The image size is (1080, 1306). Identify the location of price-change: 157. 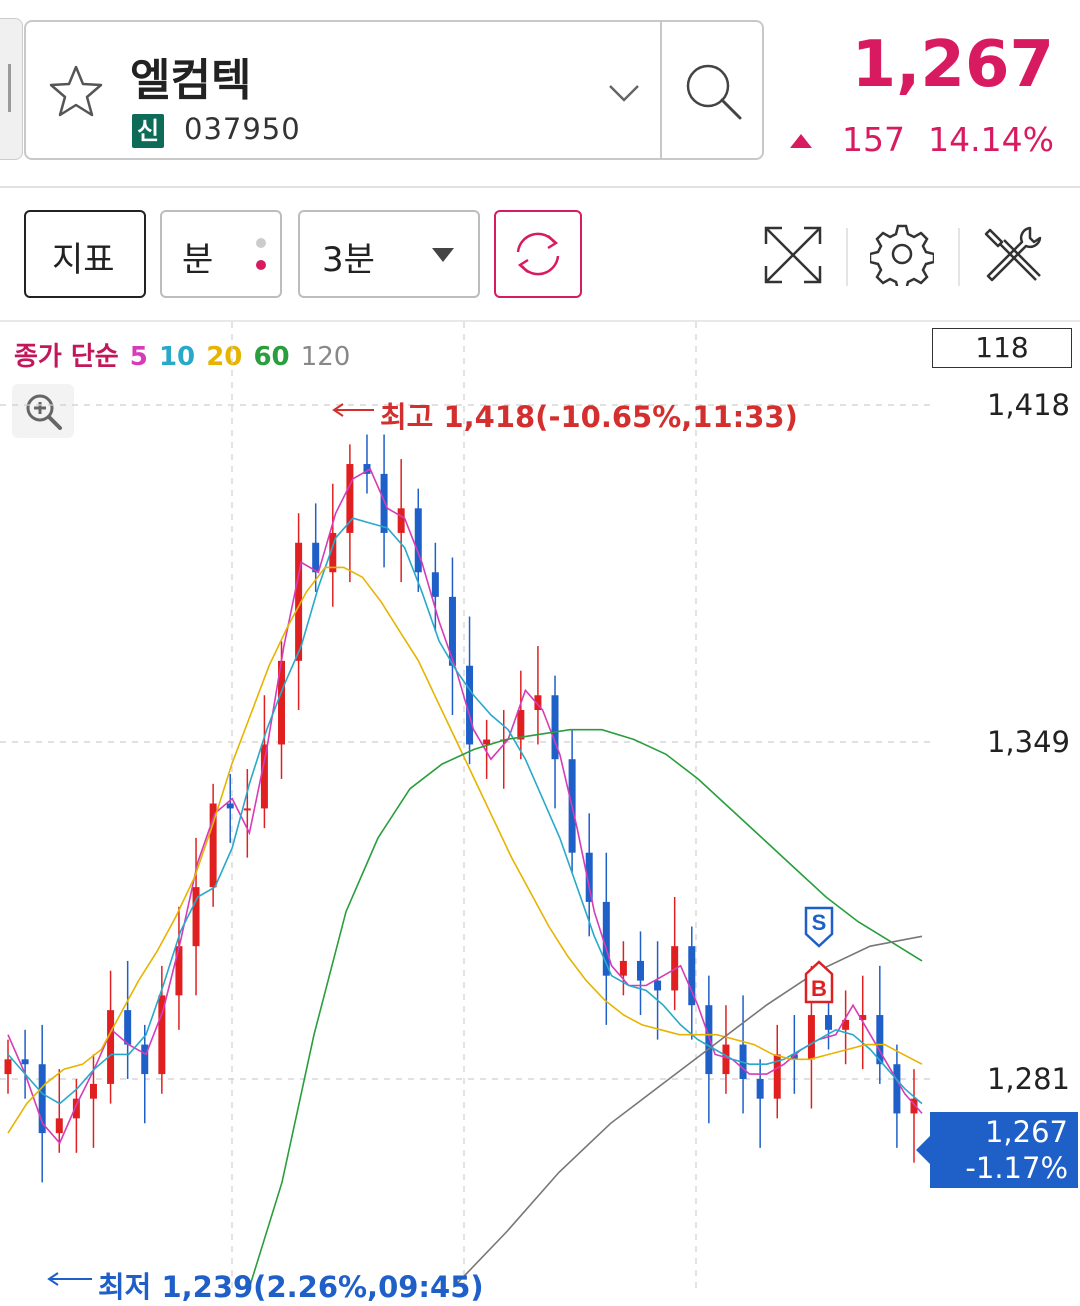
(873, 139).